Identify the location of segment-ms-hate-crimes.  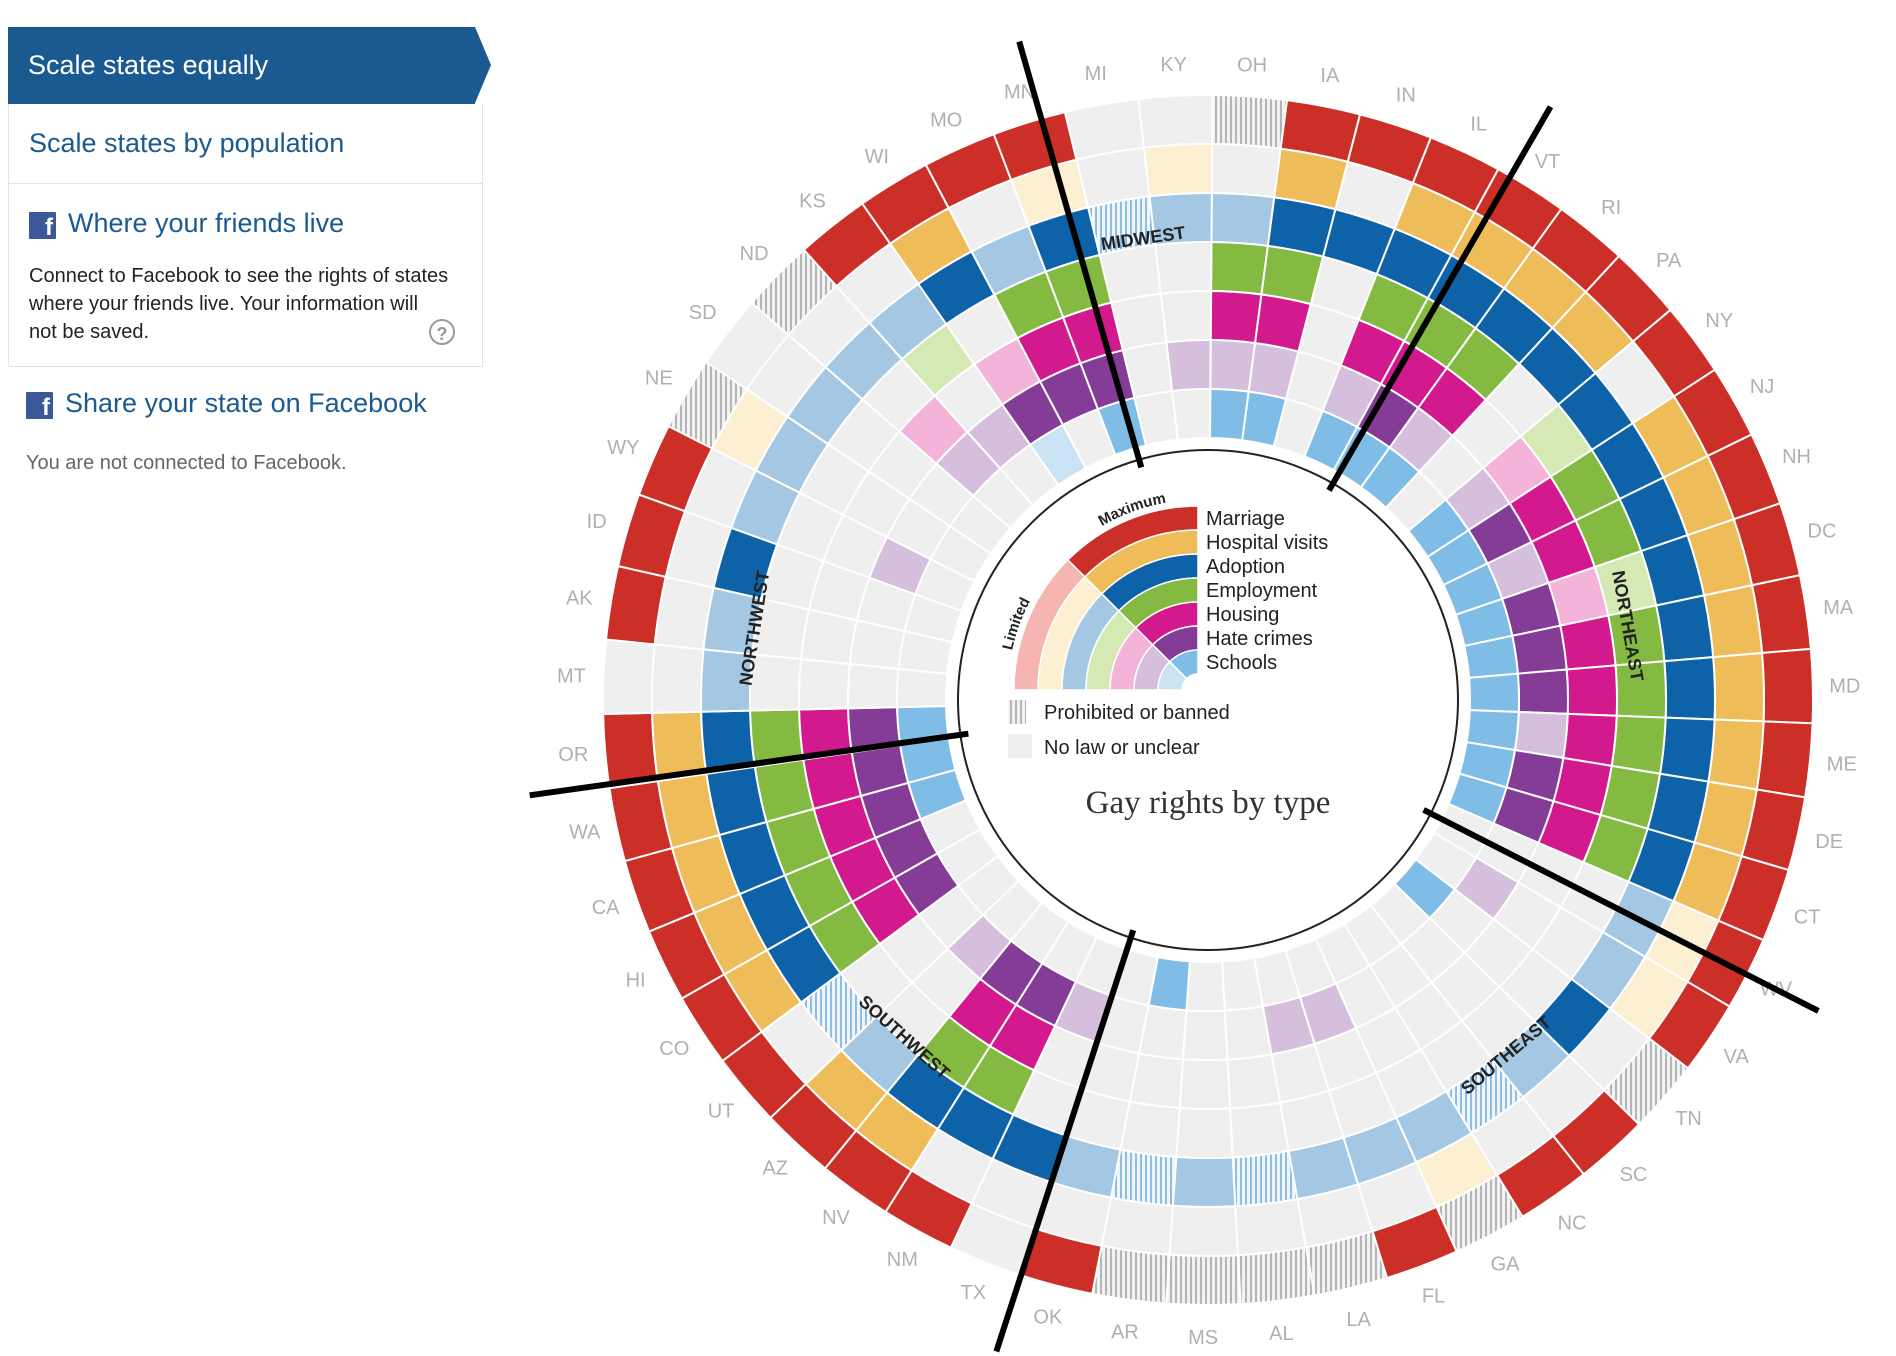
(1205, 1035).